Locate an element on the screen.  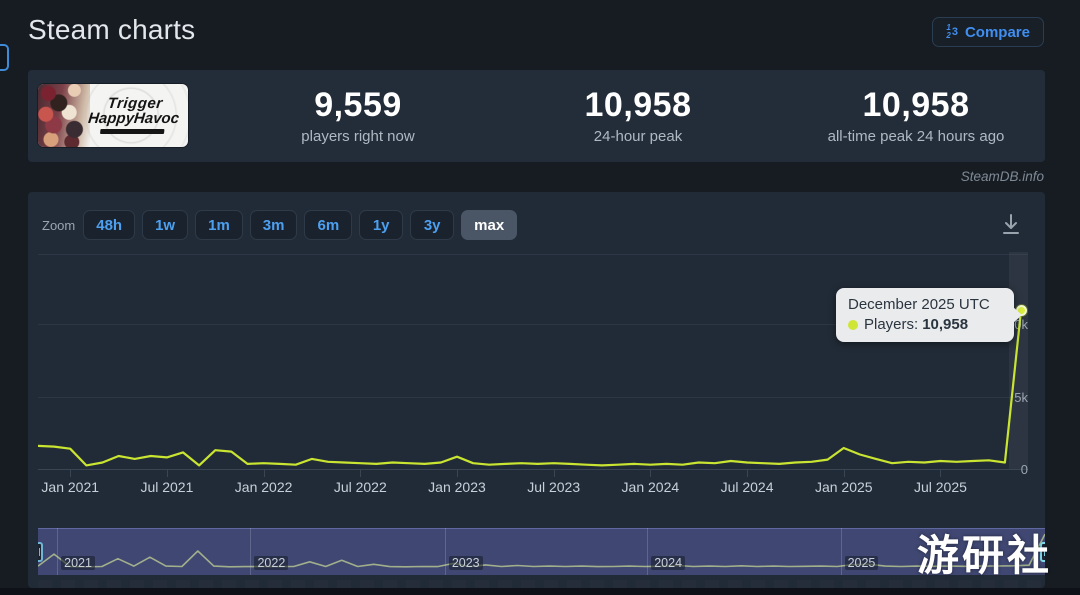
stat-players-now: 9,559 players right now is located at coordinates (358, 115).